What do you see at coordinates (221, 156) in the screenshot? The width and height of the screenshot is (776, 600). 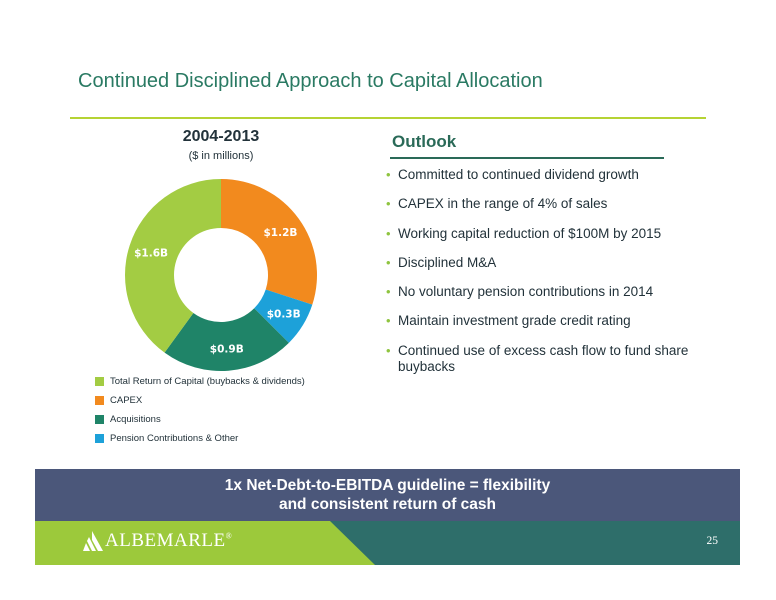 I see `chart-subtitle: ($ in millions)` at bounding box center [221, 156].